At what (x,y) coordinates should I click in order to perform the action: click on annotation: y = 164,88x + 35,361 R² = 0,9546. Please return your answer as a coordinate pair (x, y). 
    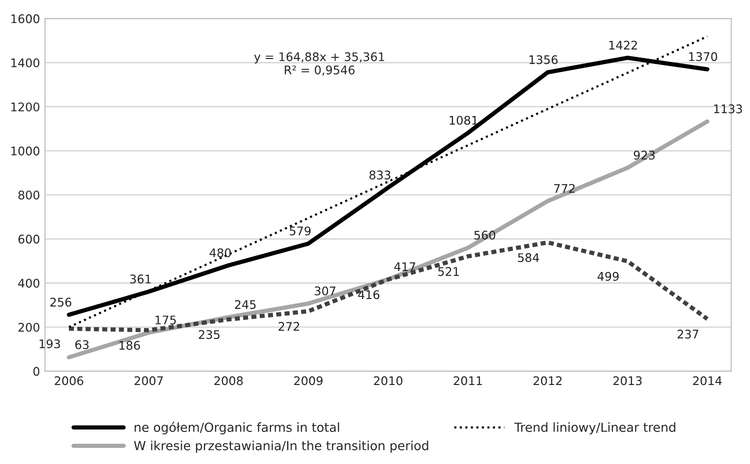
    Looking at the image, I should click on (319, 64).